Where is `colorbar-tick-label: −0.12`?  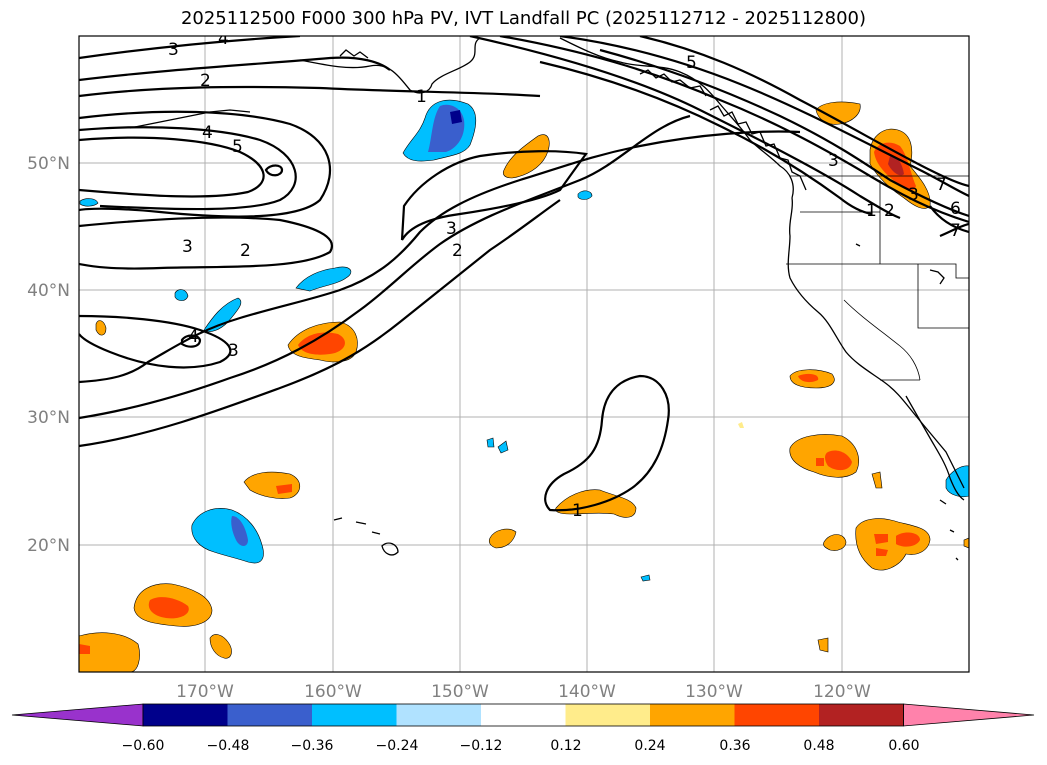
colorbar-tick-label: −0.12 is located at coordinates (481, 746).